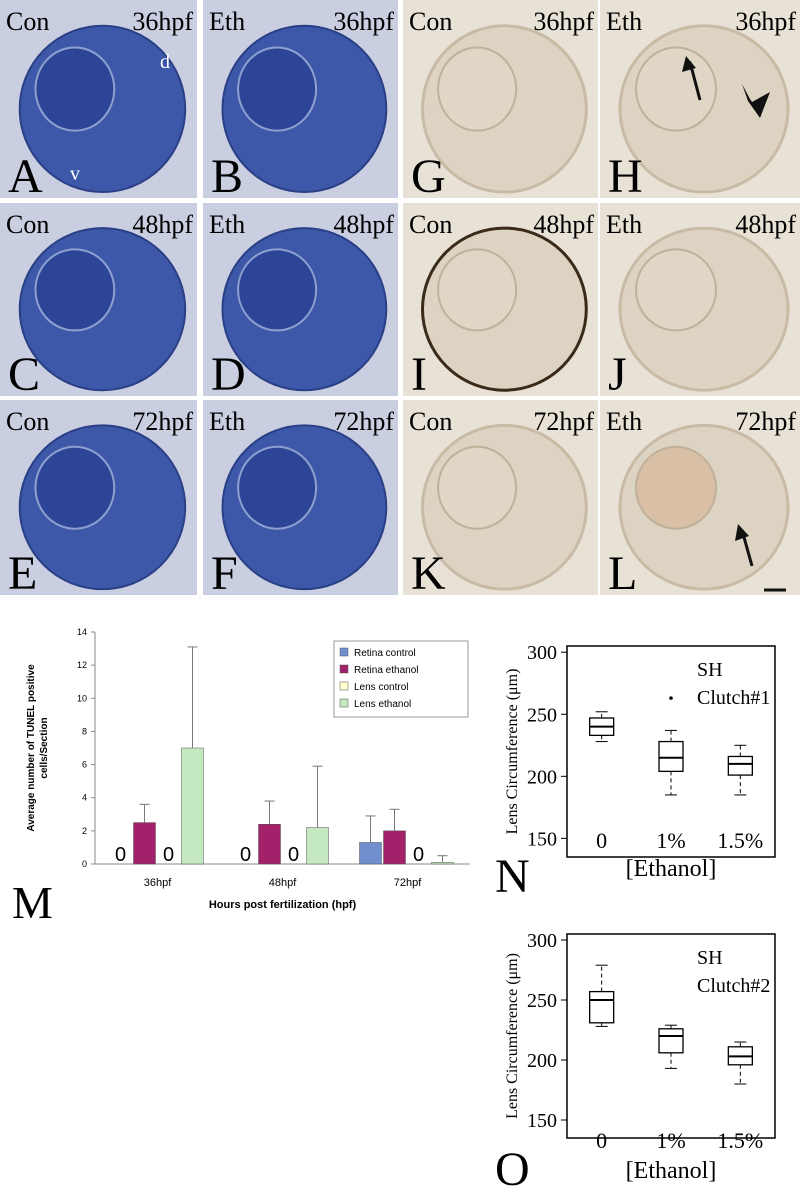 The height and width of the screenshot is (1198, 800). Describe the element at coordinates (84, 831) in the screenshot. I see `y-tick-label: 2` at that location.